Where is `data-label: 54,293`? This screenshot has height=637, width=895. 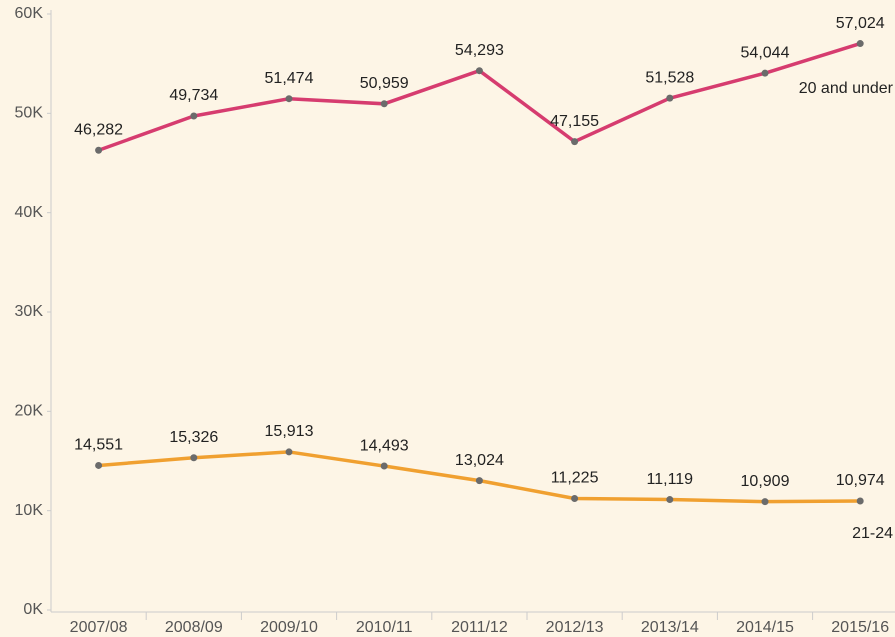
data-label: 54,293 is located at coordinates (479, 50).